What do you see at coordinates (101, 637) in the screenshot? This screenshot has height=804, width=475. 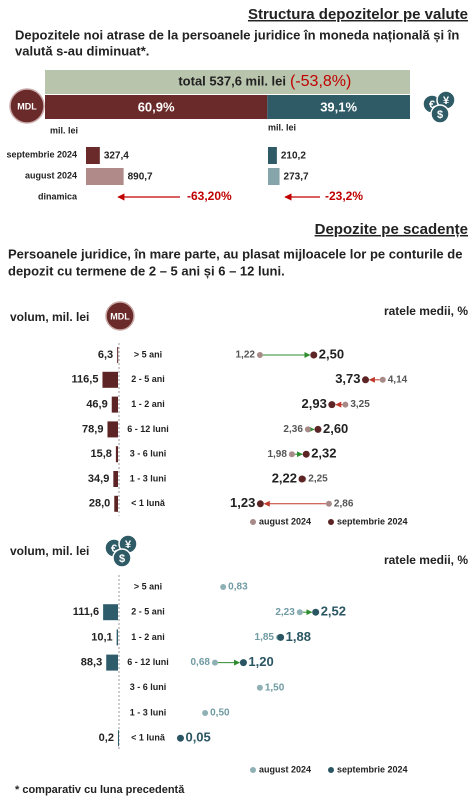 I see `volume-label: 10,1` at bounding box center [101, 637].